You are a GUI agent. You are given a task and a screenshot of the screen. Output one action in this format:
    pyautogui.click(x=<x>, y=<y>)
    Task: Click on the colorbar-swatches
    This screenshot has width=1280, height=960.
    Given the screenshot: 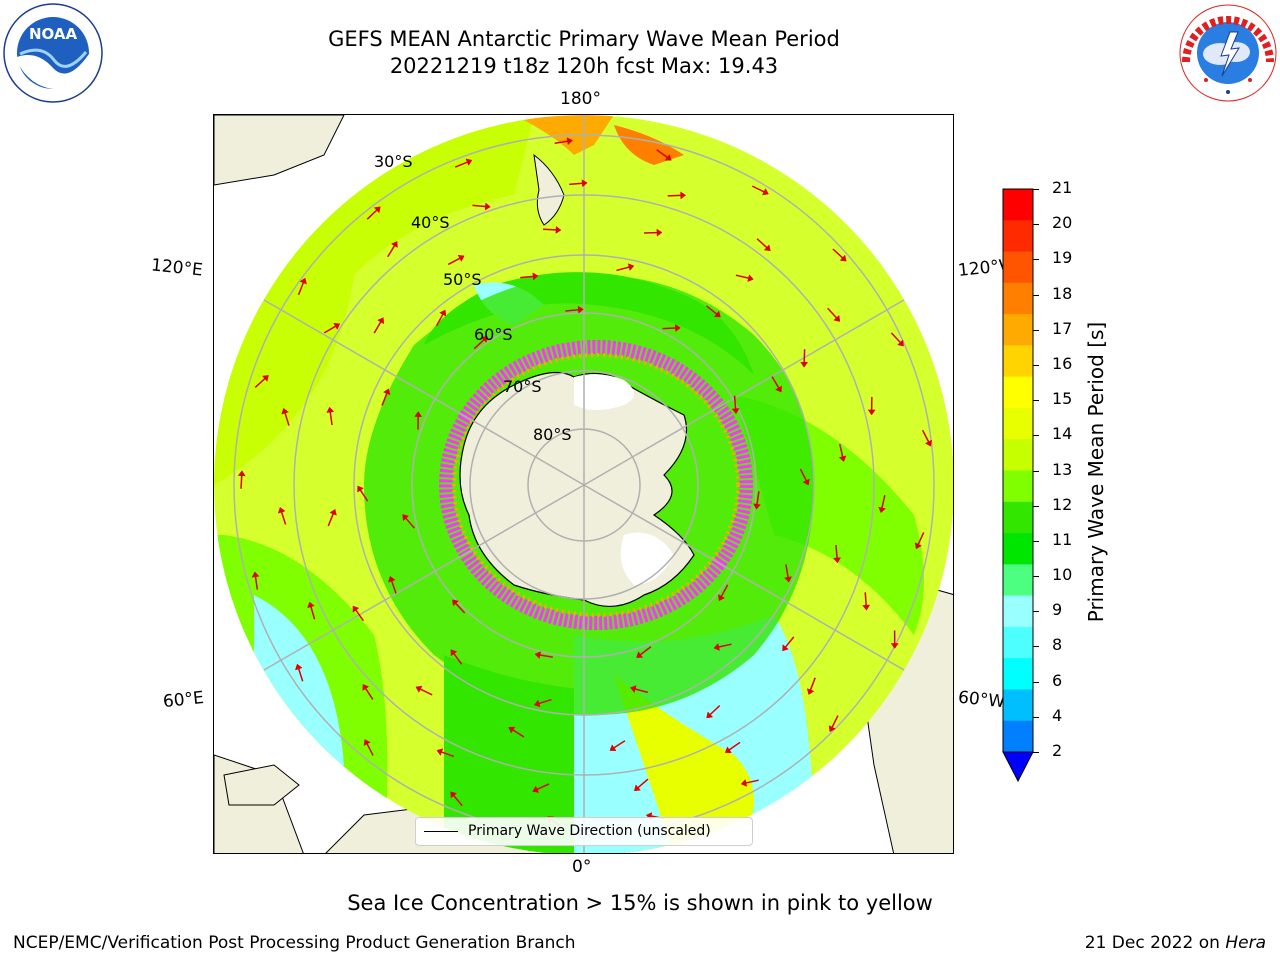 What is the action you would take?
    pyautogui.click(x=1018, y=485)
    